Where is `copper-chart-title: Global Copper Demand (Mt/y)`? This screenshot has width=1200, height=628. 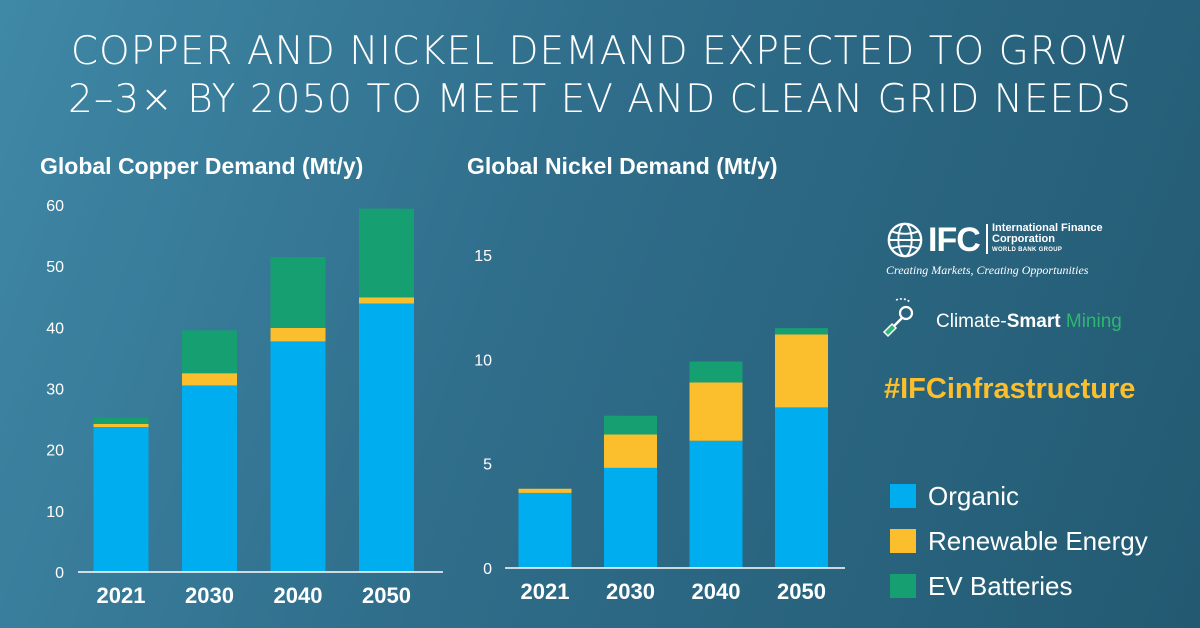
copper-chart-title: Global Copper Demand (Mt/y) is located at coordinates (202, 166).